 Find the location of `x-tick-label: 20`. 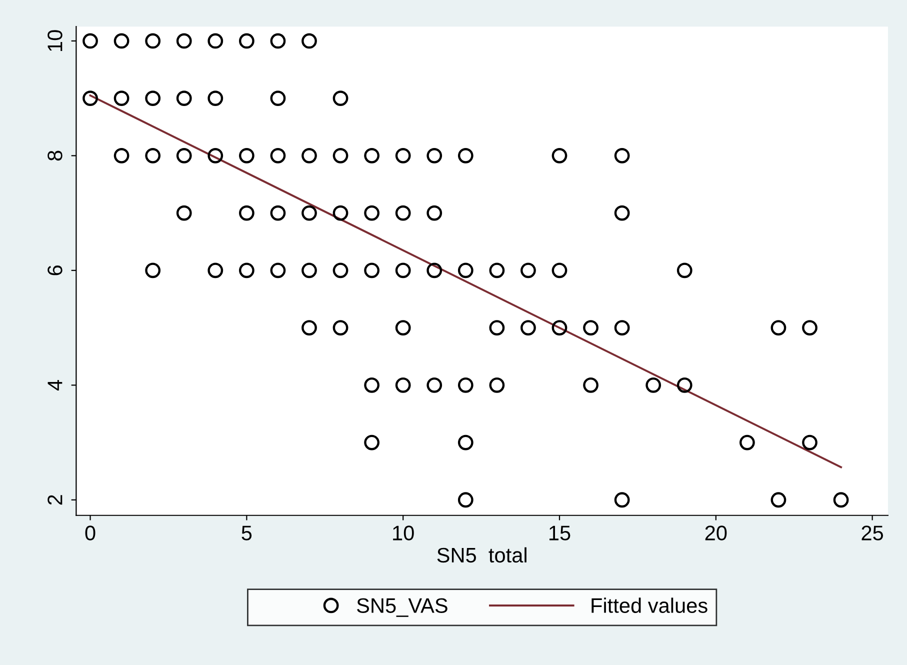

x-tick-label: 20 is located at coordinates (716, 533).